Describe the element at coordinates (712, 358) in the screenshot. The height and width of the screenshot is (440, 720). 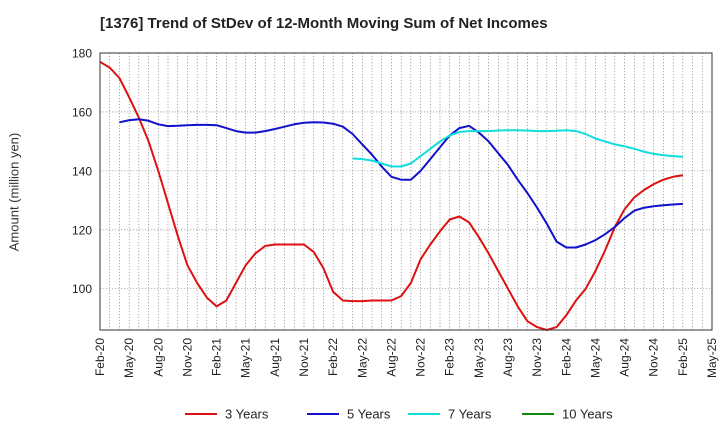
I see `x-tick-label: May-25` at that location.